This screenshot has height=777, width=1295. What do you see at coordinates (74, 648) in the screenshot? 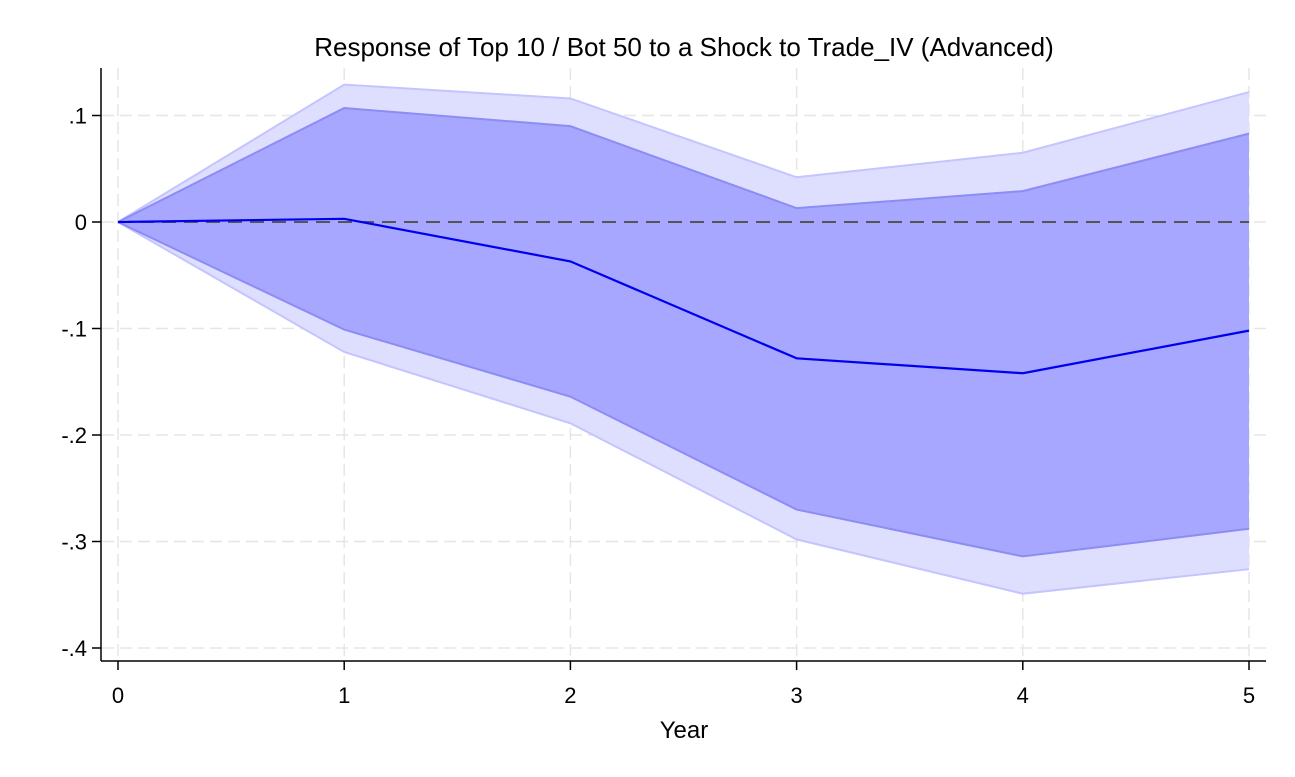
I see `y-tick-label: -.4` at bounding box center [74, 648].